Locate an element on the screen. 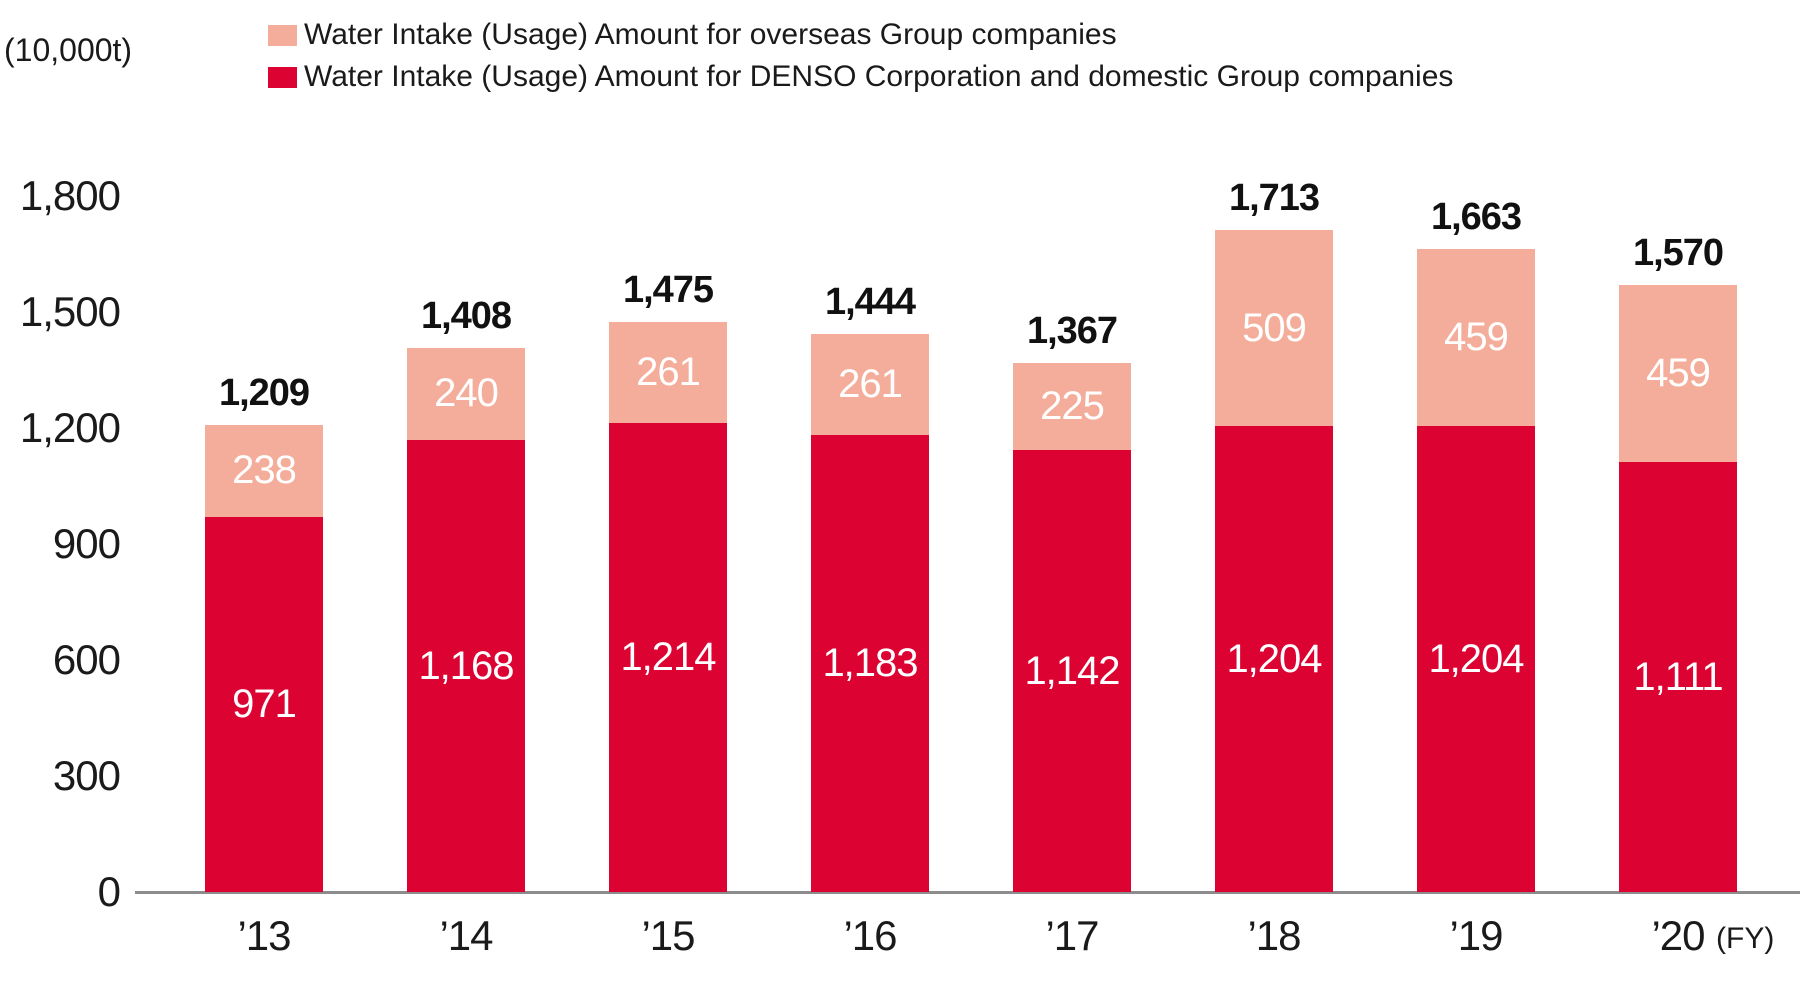  y-axis-tick-label-0: 0 is located at coordinates (109, 891).